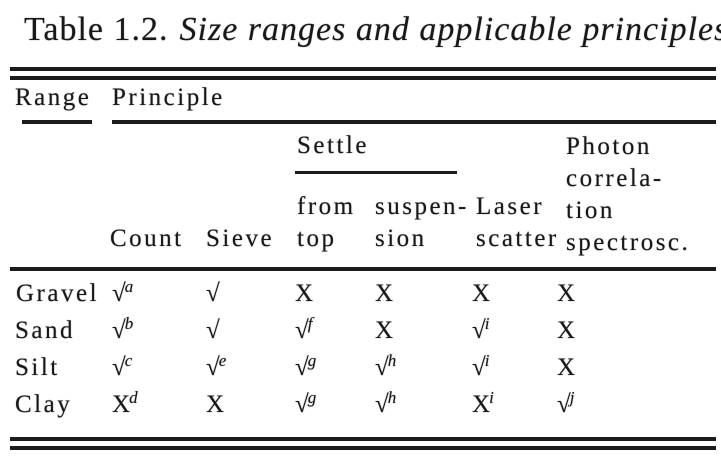 The width and height of the screenshot is (721, 457). What do you see at coordinates (609, 146) in the screenshot?
I see `photon-line1: Photon` at bounding box center [609, 146].